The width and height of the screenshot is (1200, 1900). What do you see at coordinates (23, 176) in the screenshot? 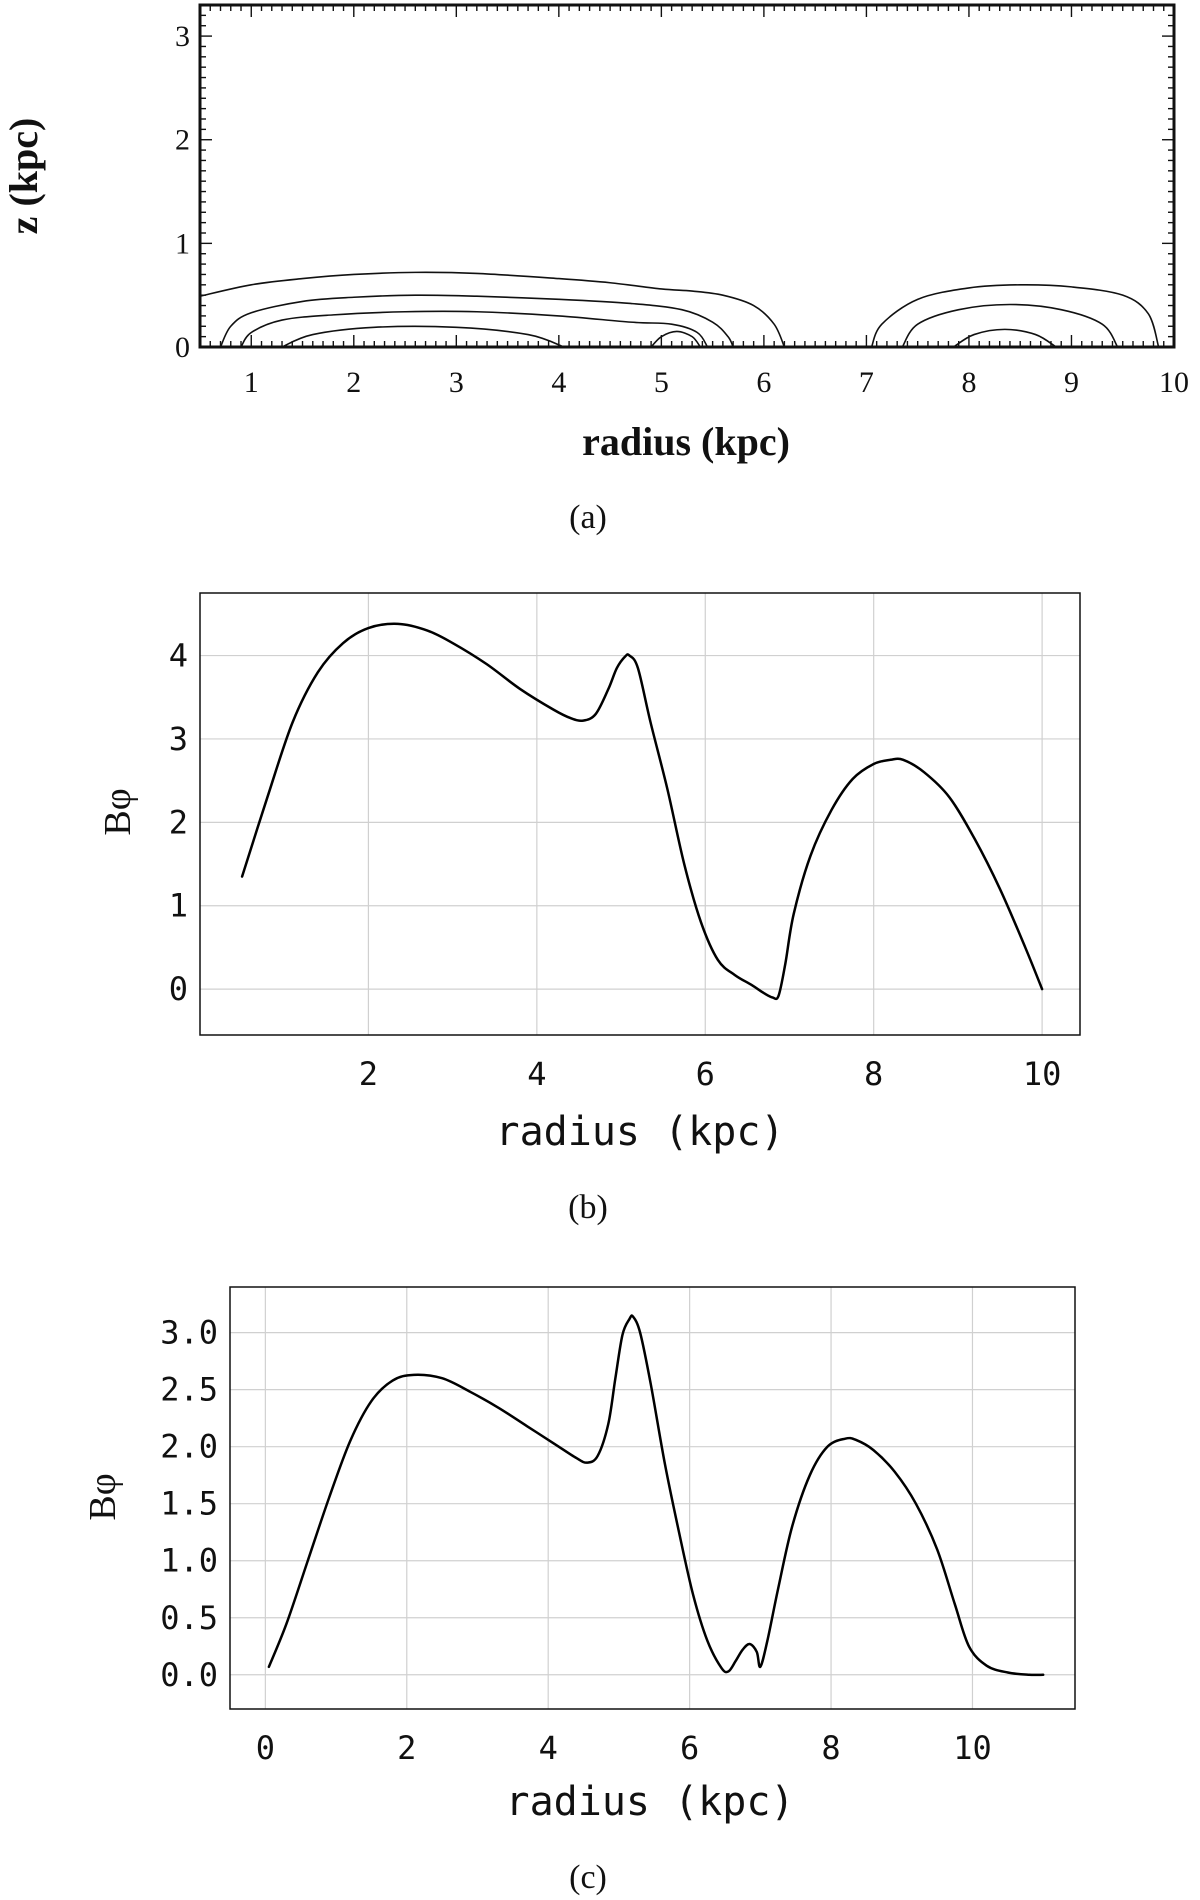
I see `y-axis-label: z (kpc)` at bounding box center [23, 176].